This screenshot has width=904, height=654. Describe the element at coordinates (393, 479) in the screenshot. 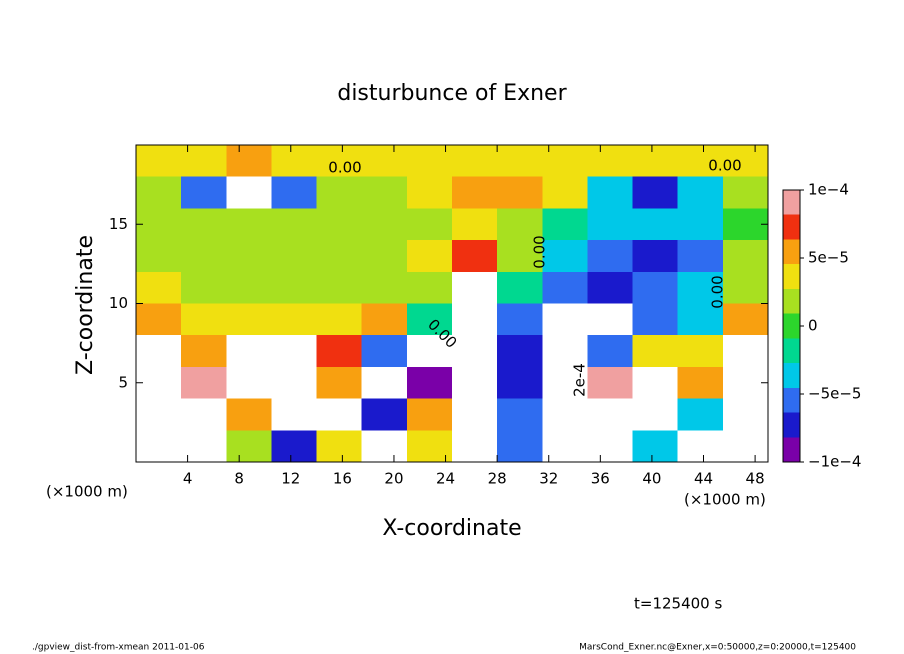

I see `x-tick-label: 20` at that location.